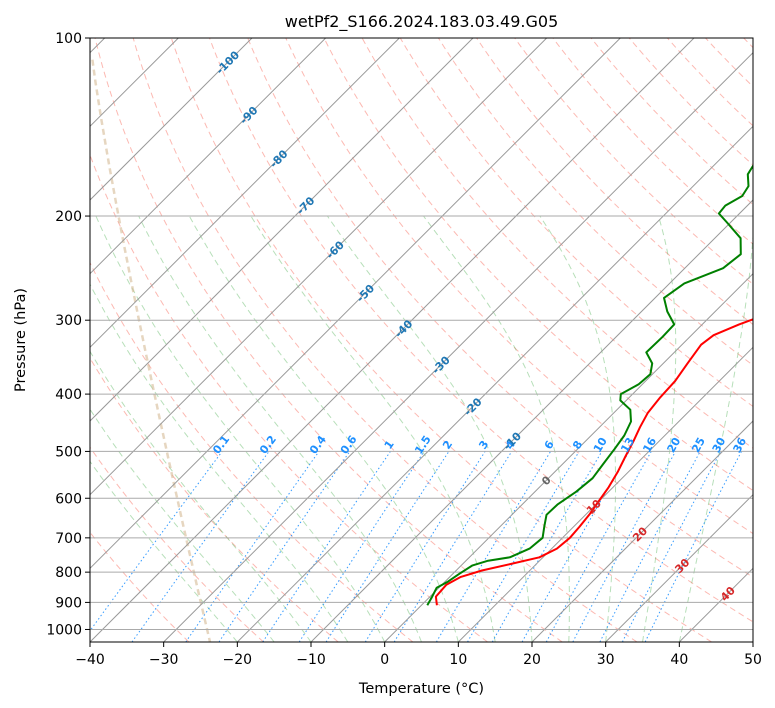  I want to click on x-tick-label: 10, so click(458, 660).